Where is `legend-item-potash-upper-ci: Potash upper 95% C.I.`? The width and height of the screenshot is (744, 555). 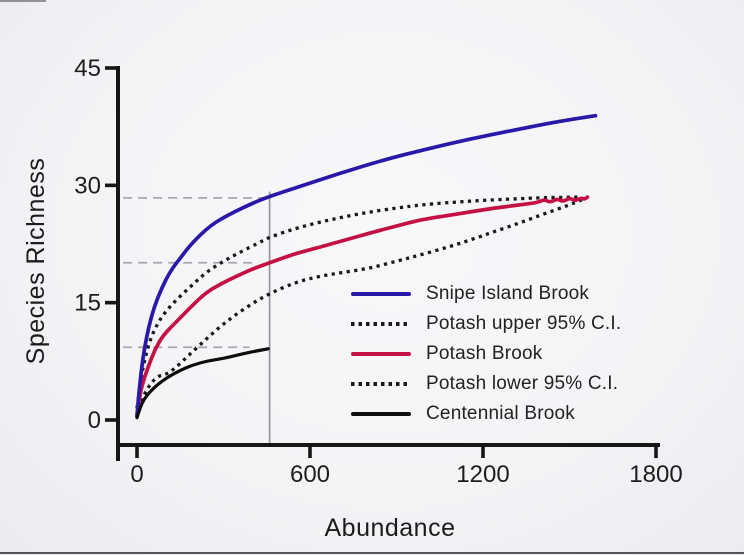 legend-item-potash-upper-ci: Potash upper 95% C.I. is located at coordinates (486, 324).